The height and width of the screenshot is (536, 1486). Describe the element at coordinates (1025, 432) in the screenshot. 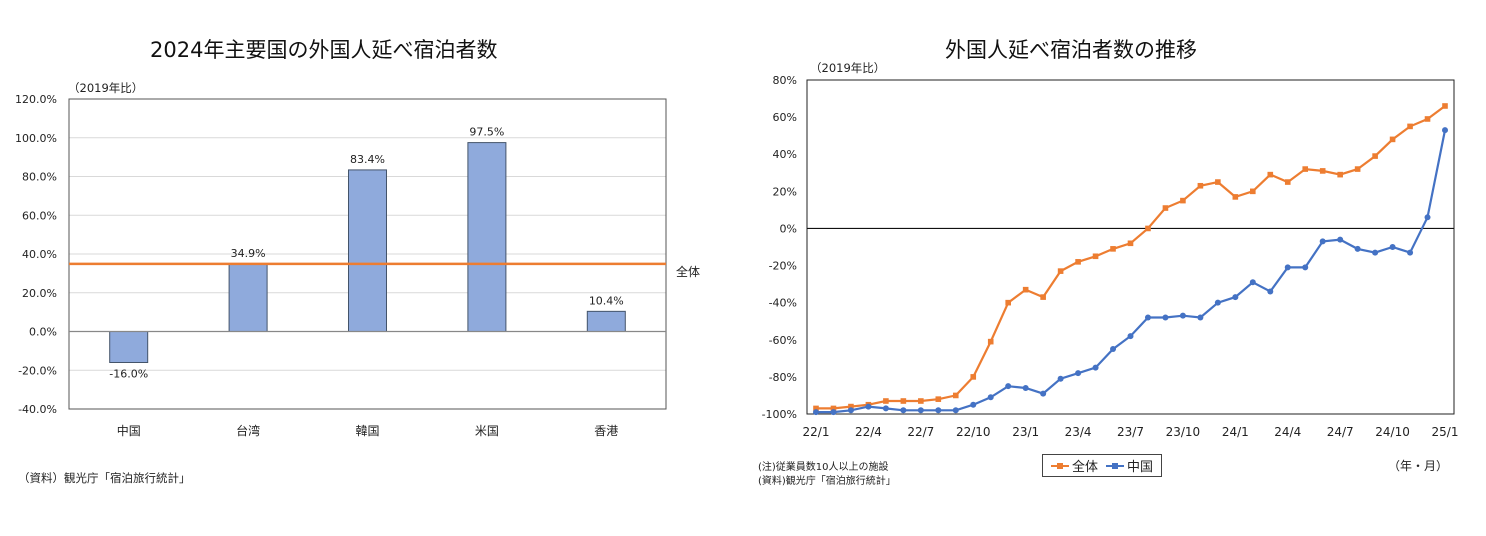

I see `x-tick-label: 23/1` at that location.